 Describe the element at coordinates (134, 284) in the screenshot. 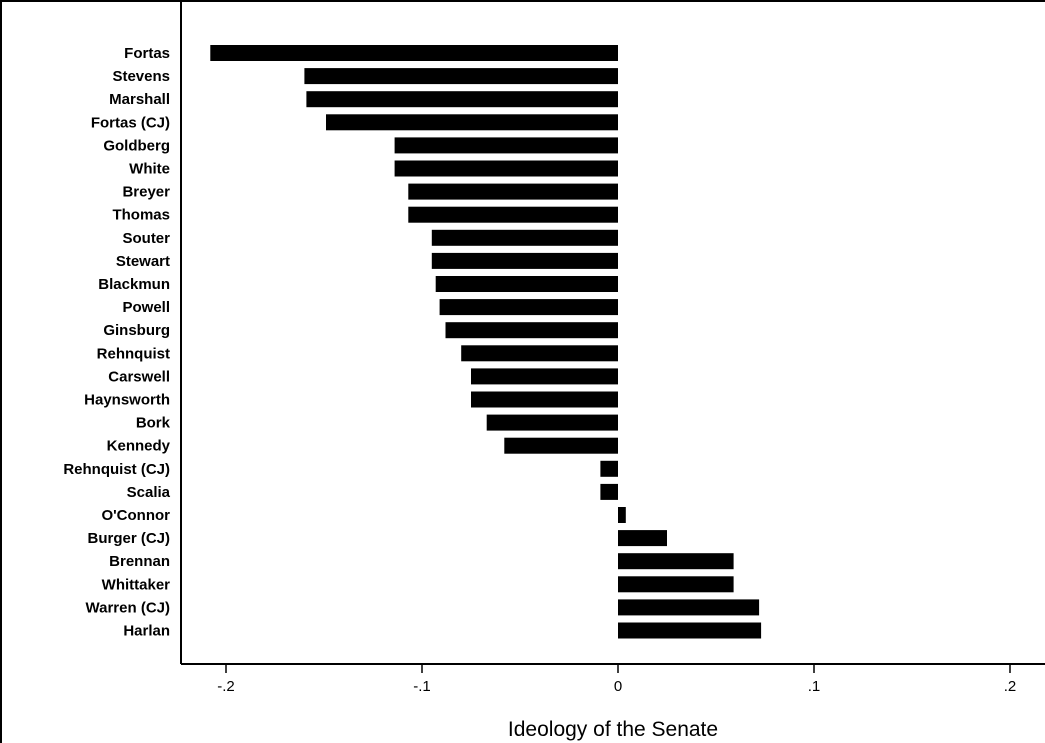

I see `category-label: Blackmun` at that location.